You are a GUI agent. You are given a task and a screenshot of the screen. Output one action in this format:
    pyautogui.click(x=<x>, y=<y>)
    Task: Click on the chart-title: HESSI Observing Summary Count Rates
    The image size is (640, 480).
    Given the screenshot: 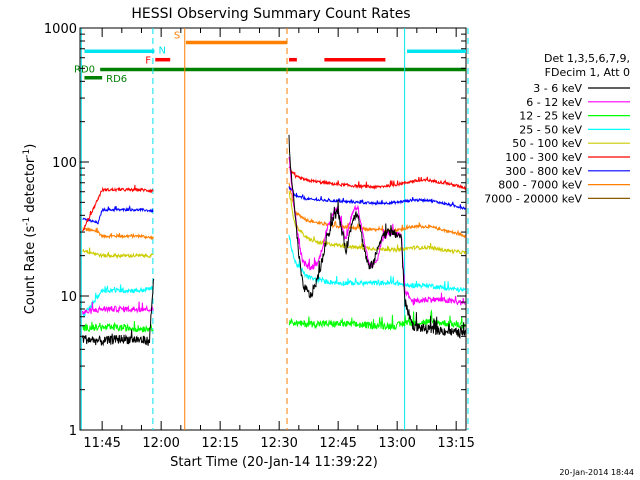 What is the action you would take?
    pyautogui.click(x=270, y=14)
    